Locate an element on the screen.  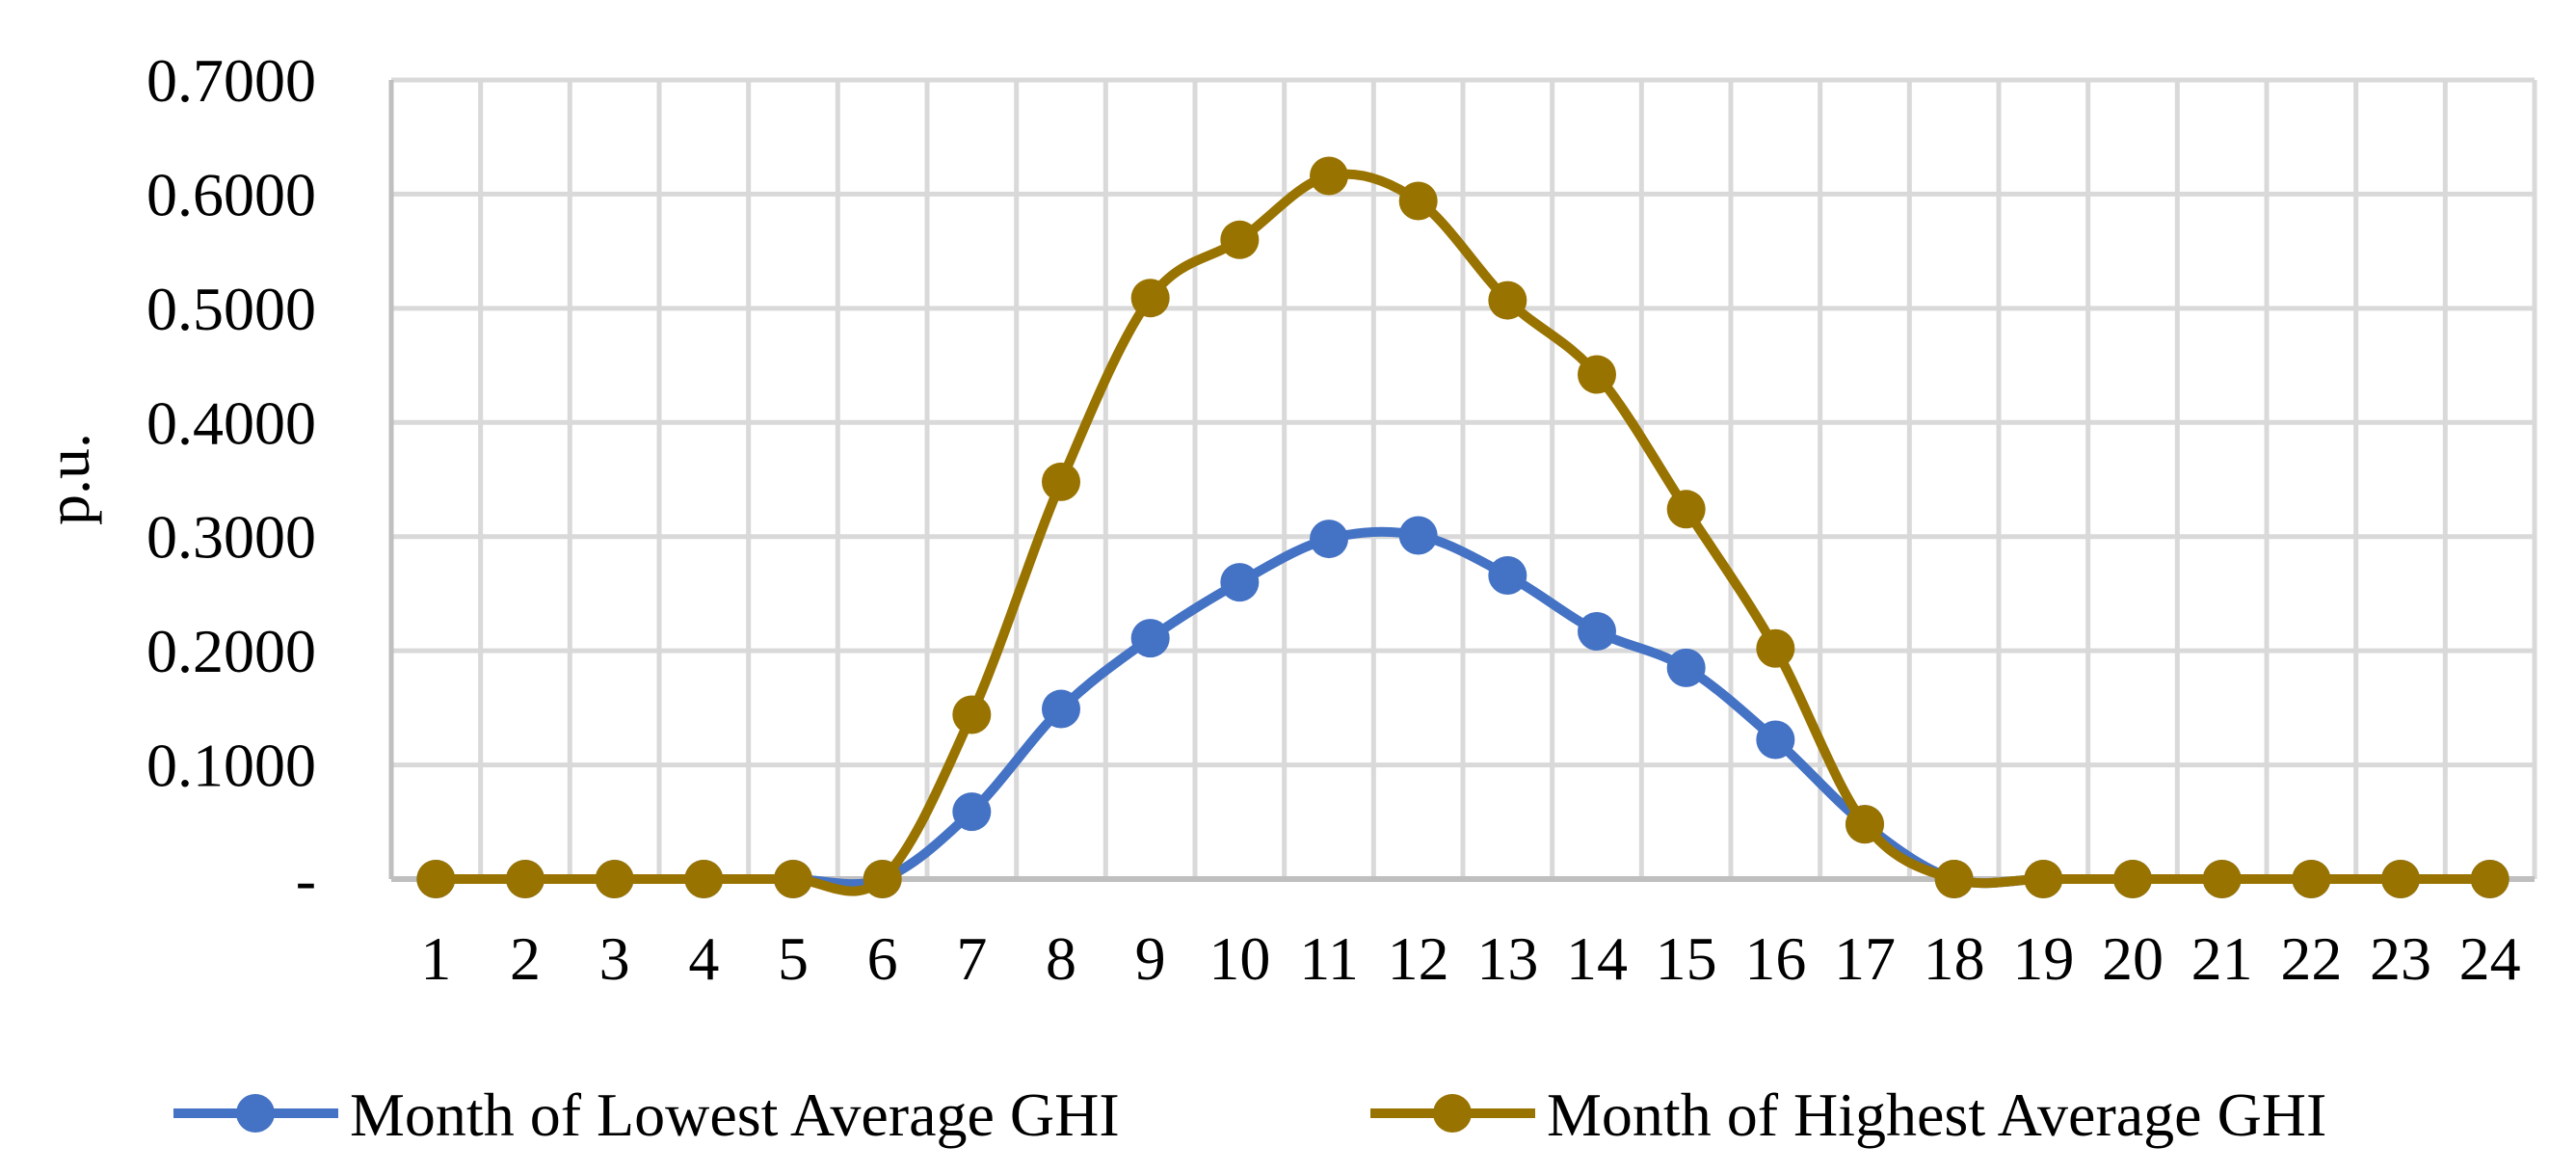
legend-label: Month of Lowest Average GHI is located at coordinates (735, 1115).